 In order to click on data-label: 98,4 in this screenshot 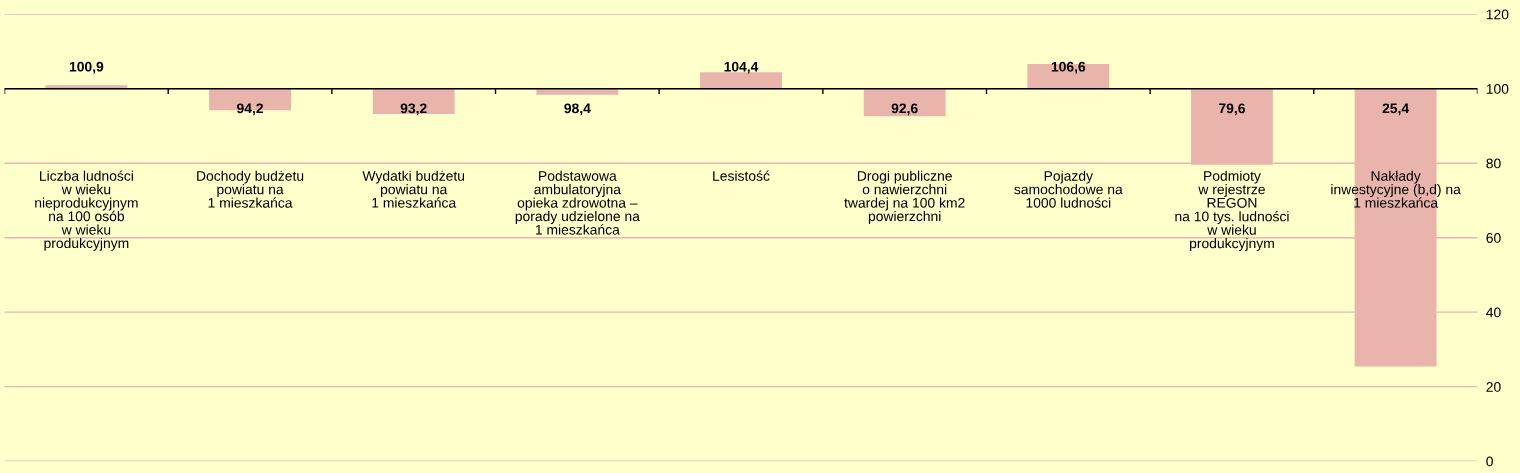, I will do `click(577, 109)`.